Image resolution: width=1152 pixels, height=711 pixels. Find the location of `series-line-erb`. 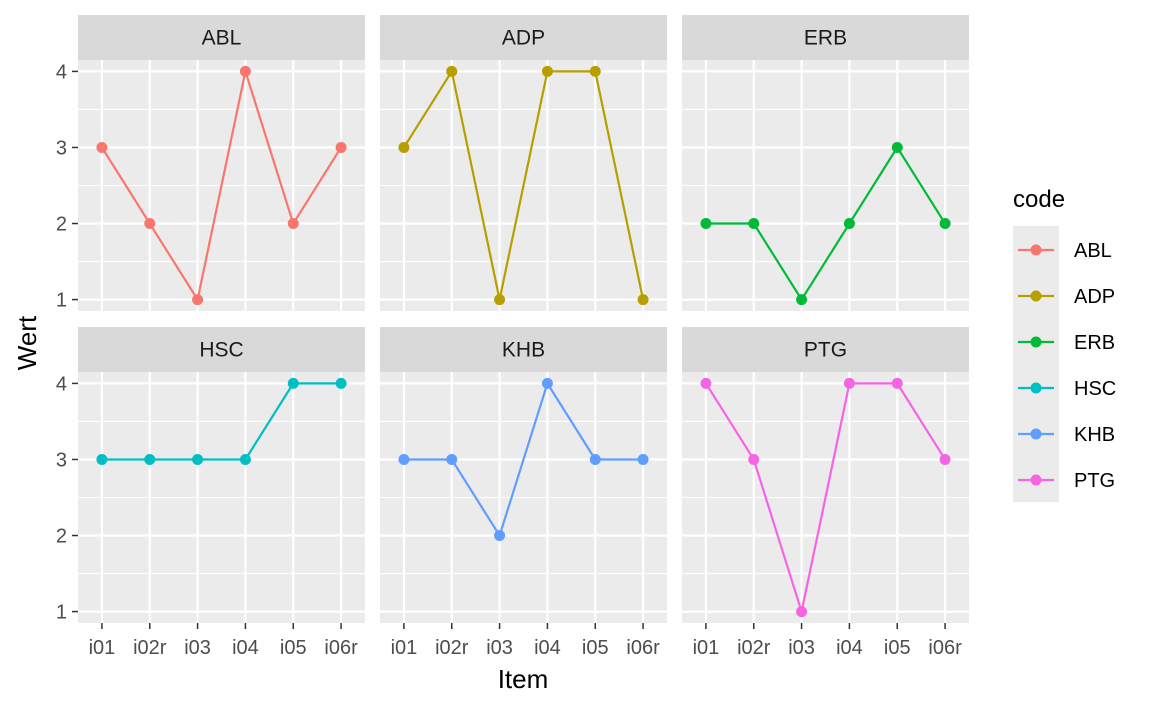

series-line-erb is located at coordinates (826, 223).